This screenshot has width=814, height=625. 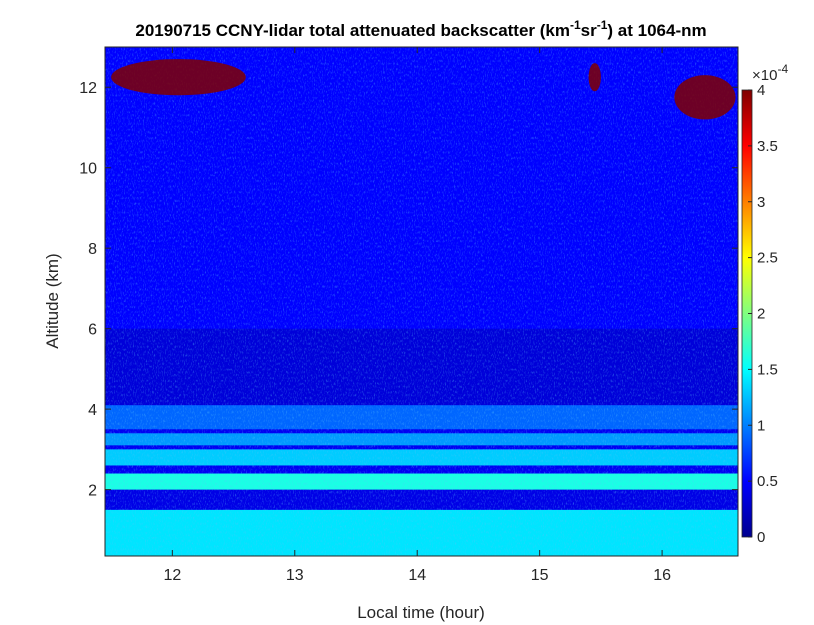 What do you see at coordinates (767, 481) in the screenshot?
I see `colorbar-tick-label: 0.5` at bounding box center [767, 481].